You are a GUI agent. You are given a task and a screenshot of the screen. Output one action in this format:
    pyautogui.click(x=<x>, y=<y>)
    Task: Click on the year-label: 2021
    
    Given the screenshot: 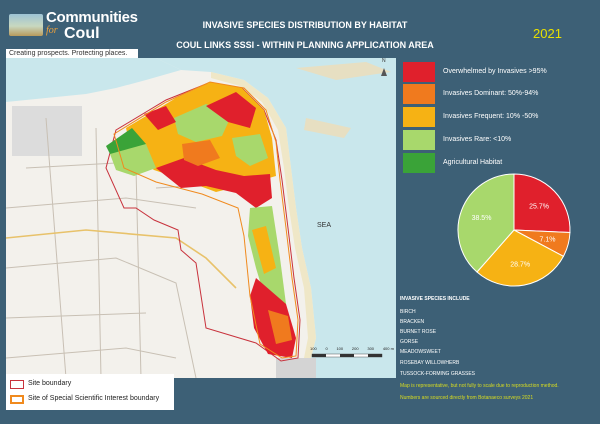 What is the action you would take?
    pyautogui.click(x=547, y=33)
    